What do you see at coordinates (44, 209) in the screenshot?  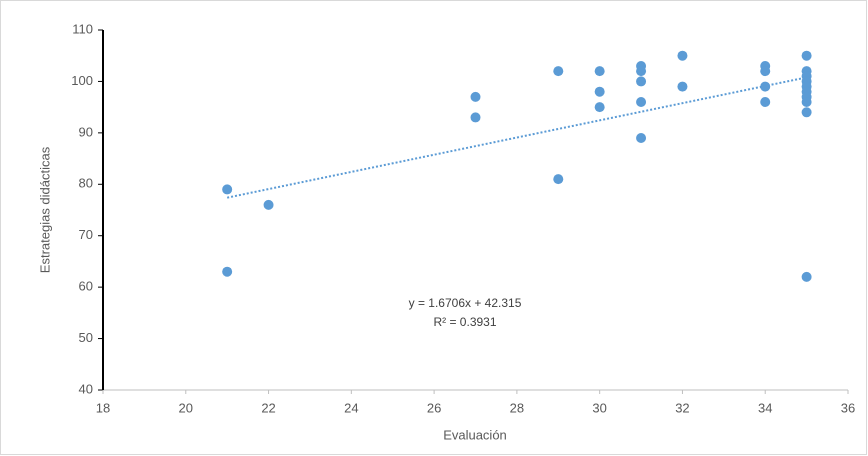 I see `y-axis-label: Estrategias didácticas` at bounding box center [44, 209].